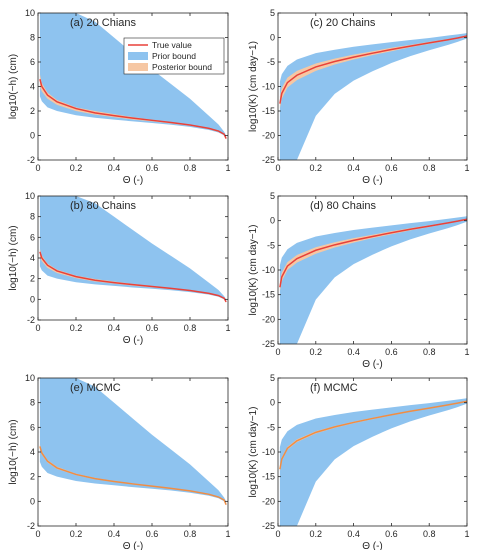 The width and height of the screenshot is (477, 550). What do you see at coordinates (182, 67) in the screenshot?
I see `legend-label: Posterior bound` at bounding box center [182, 67].